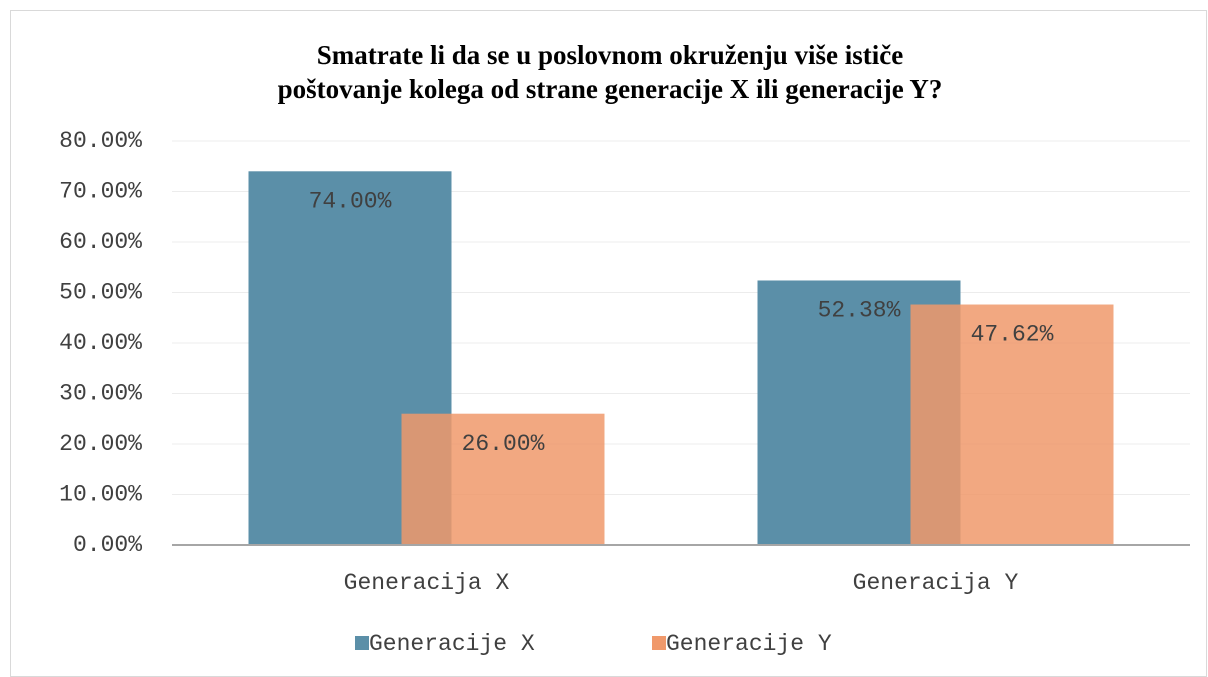 The image size is (1208, 677). I want to click on x-tick-label: Generacija Y, so click(936, 583).